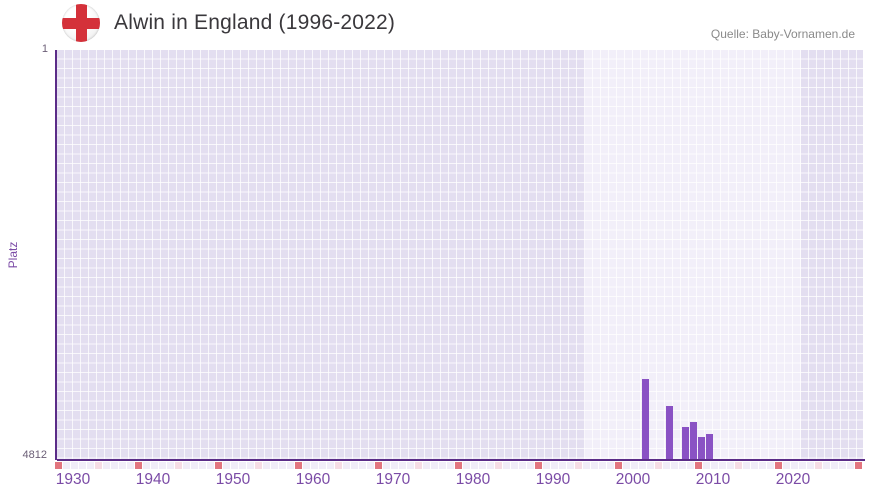 Image resolution: width=873 pixels, height=502 pixels. What do you see at coordinates (393, 479) in the screenshot?
I see `x-tick-label-1970: 1970` at bounding box center [393, 479].